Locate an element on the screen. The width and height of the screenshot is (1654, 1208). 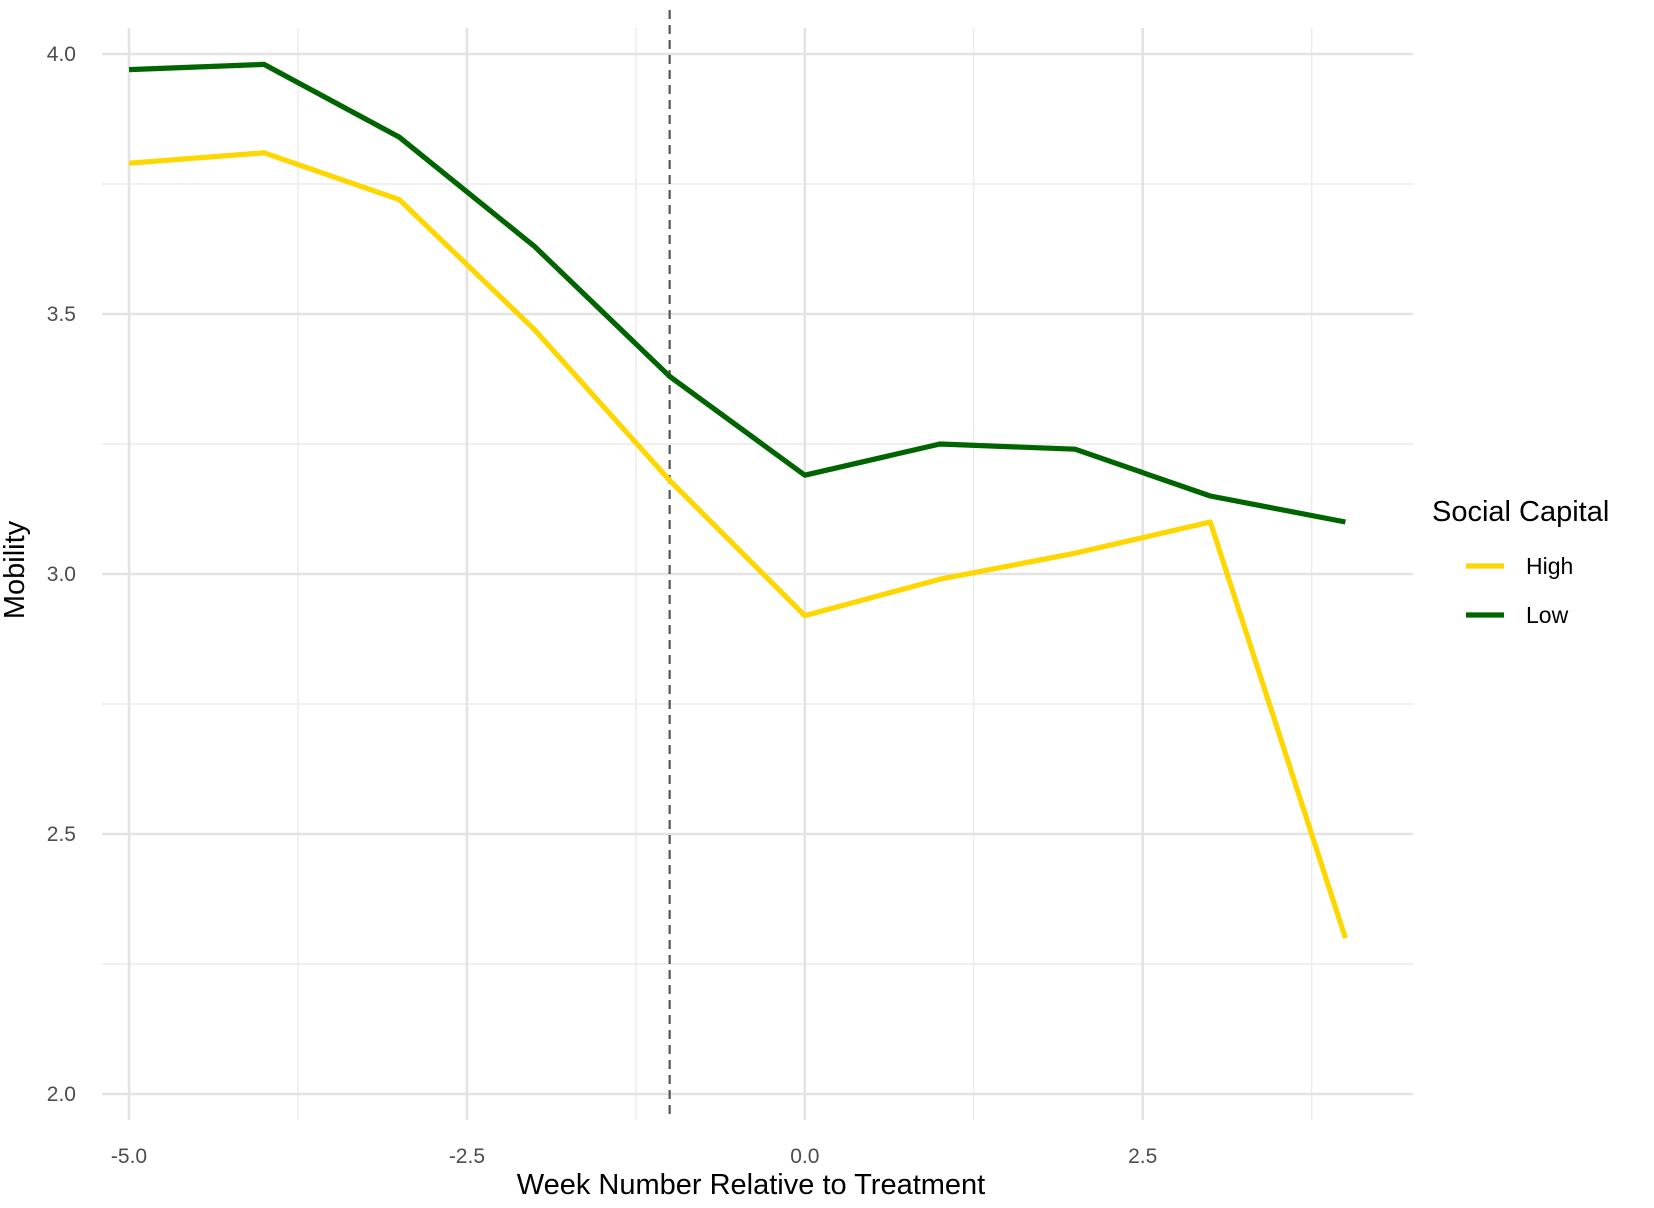
legend: Social Capital High Low is located at coordinates (1520, 562).